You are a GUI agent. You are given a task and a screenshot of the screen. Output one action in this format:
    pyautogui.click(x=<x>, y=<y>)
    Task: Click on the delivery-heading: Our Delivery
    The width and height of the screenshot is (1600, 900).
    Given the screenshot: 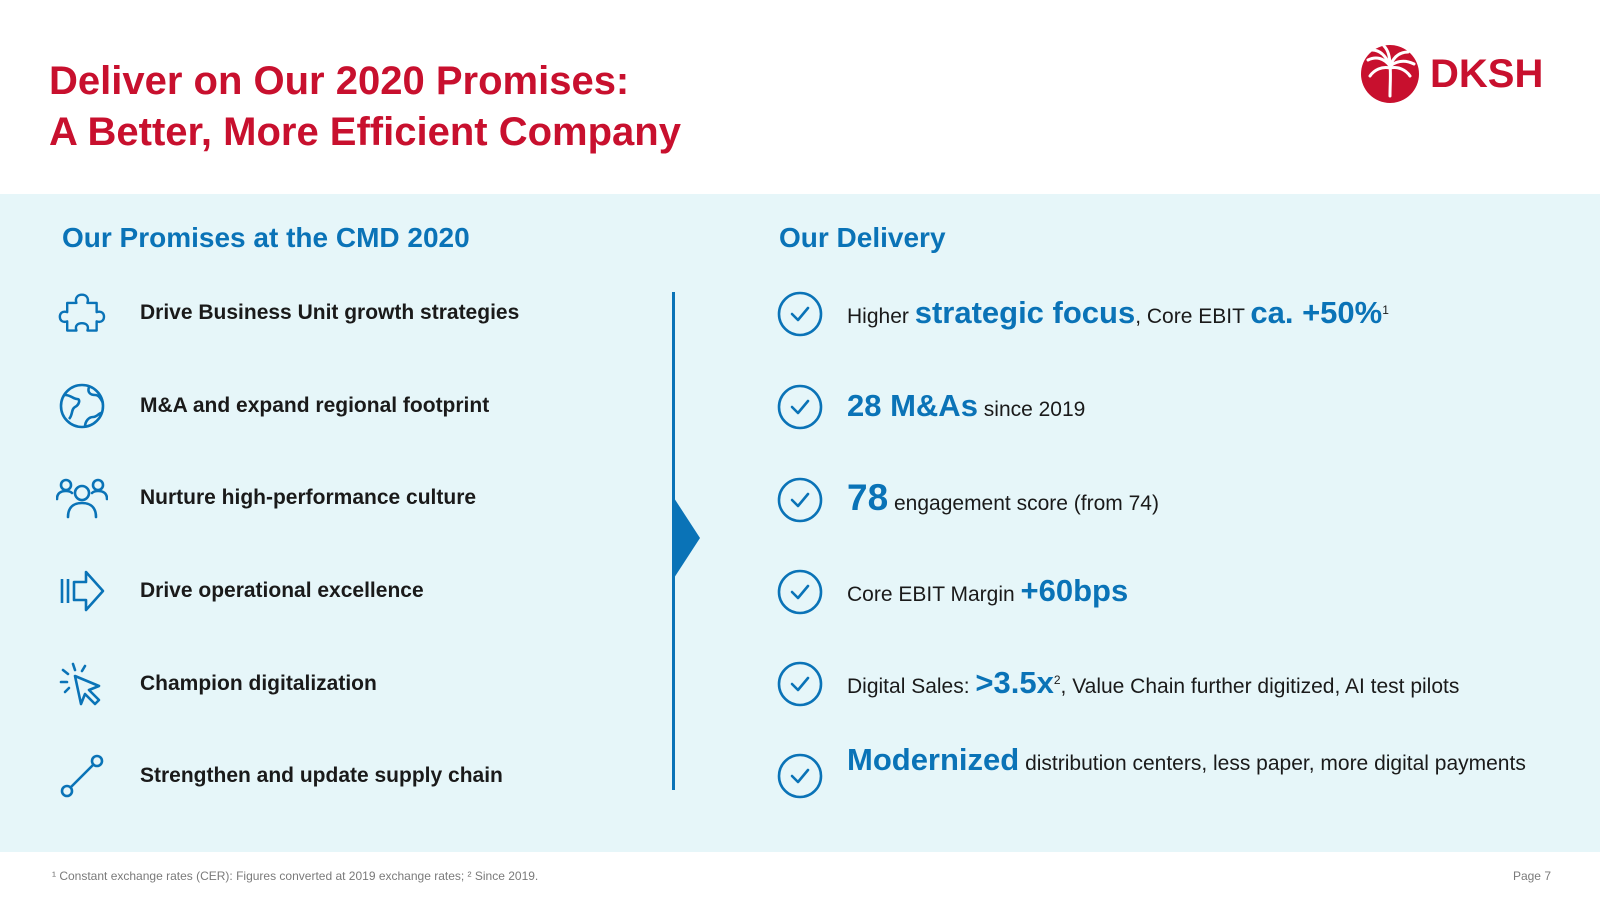 What is the action you would take?
    pyautogui.click(x=862, y=237)
    